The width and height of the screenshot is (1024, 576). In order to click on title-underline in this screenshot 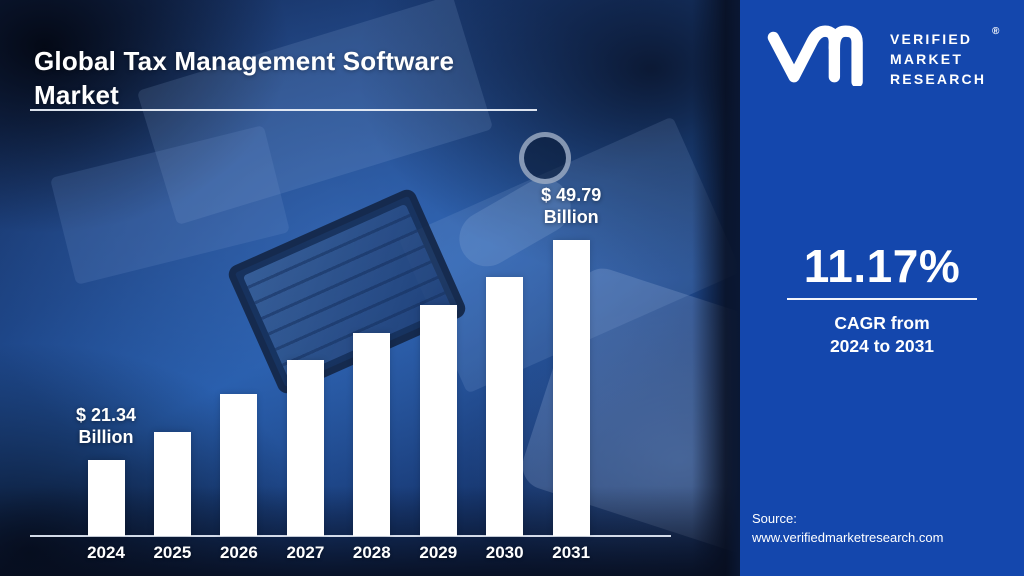, I will do `click(283, 110)`.